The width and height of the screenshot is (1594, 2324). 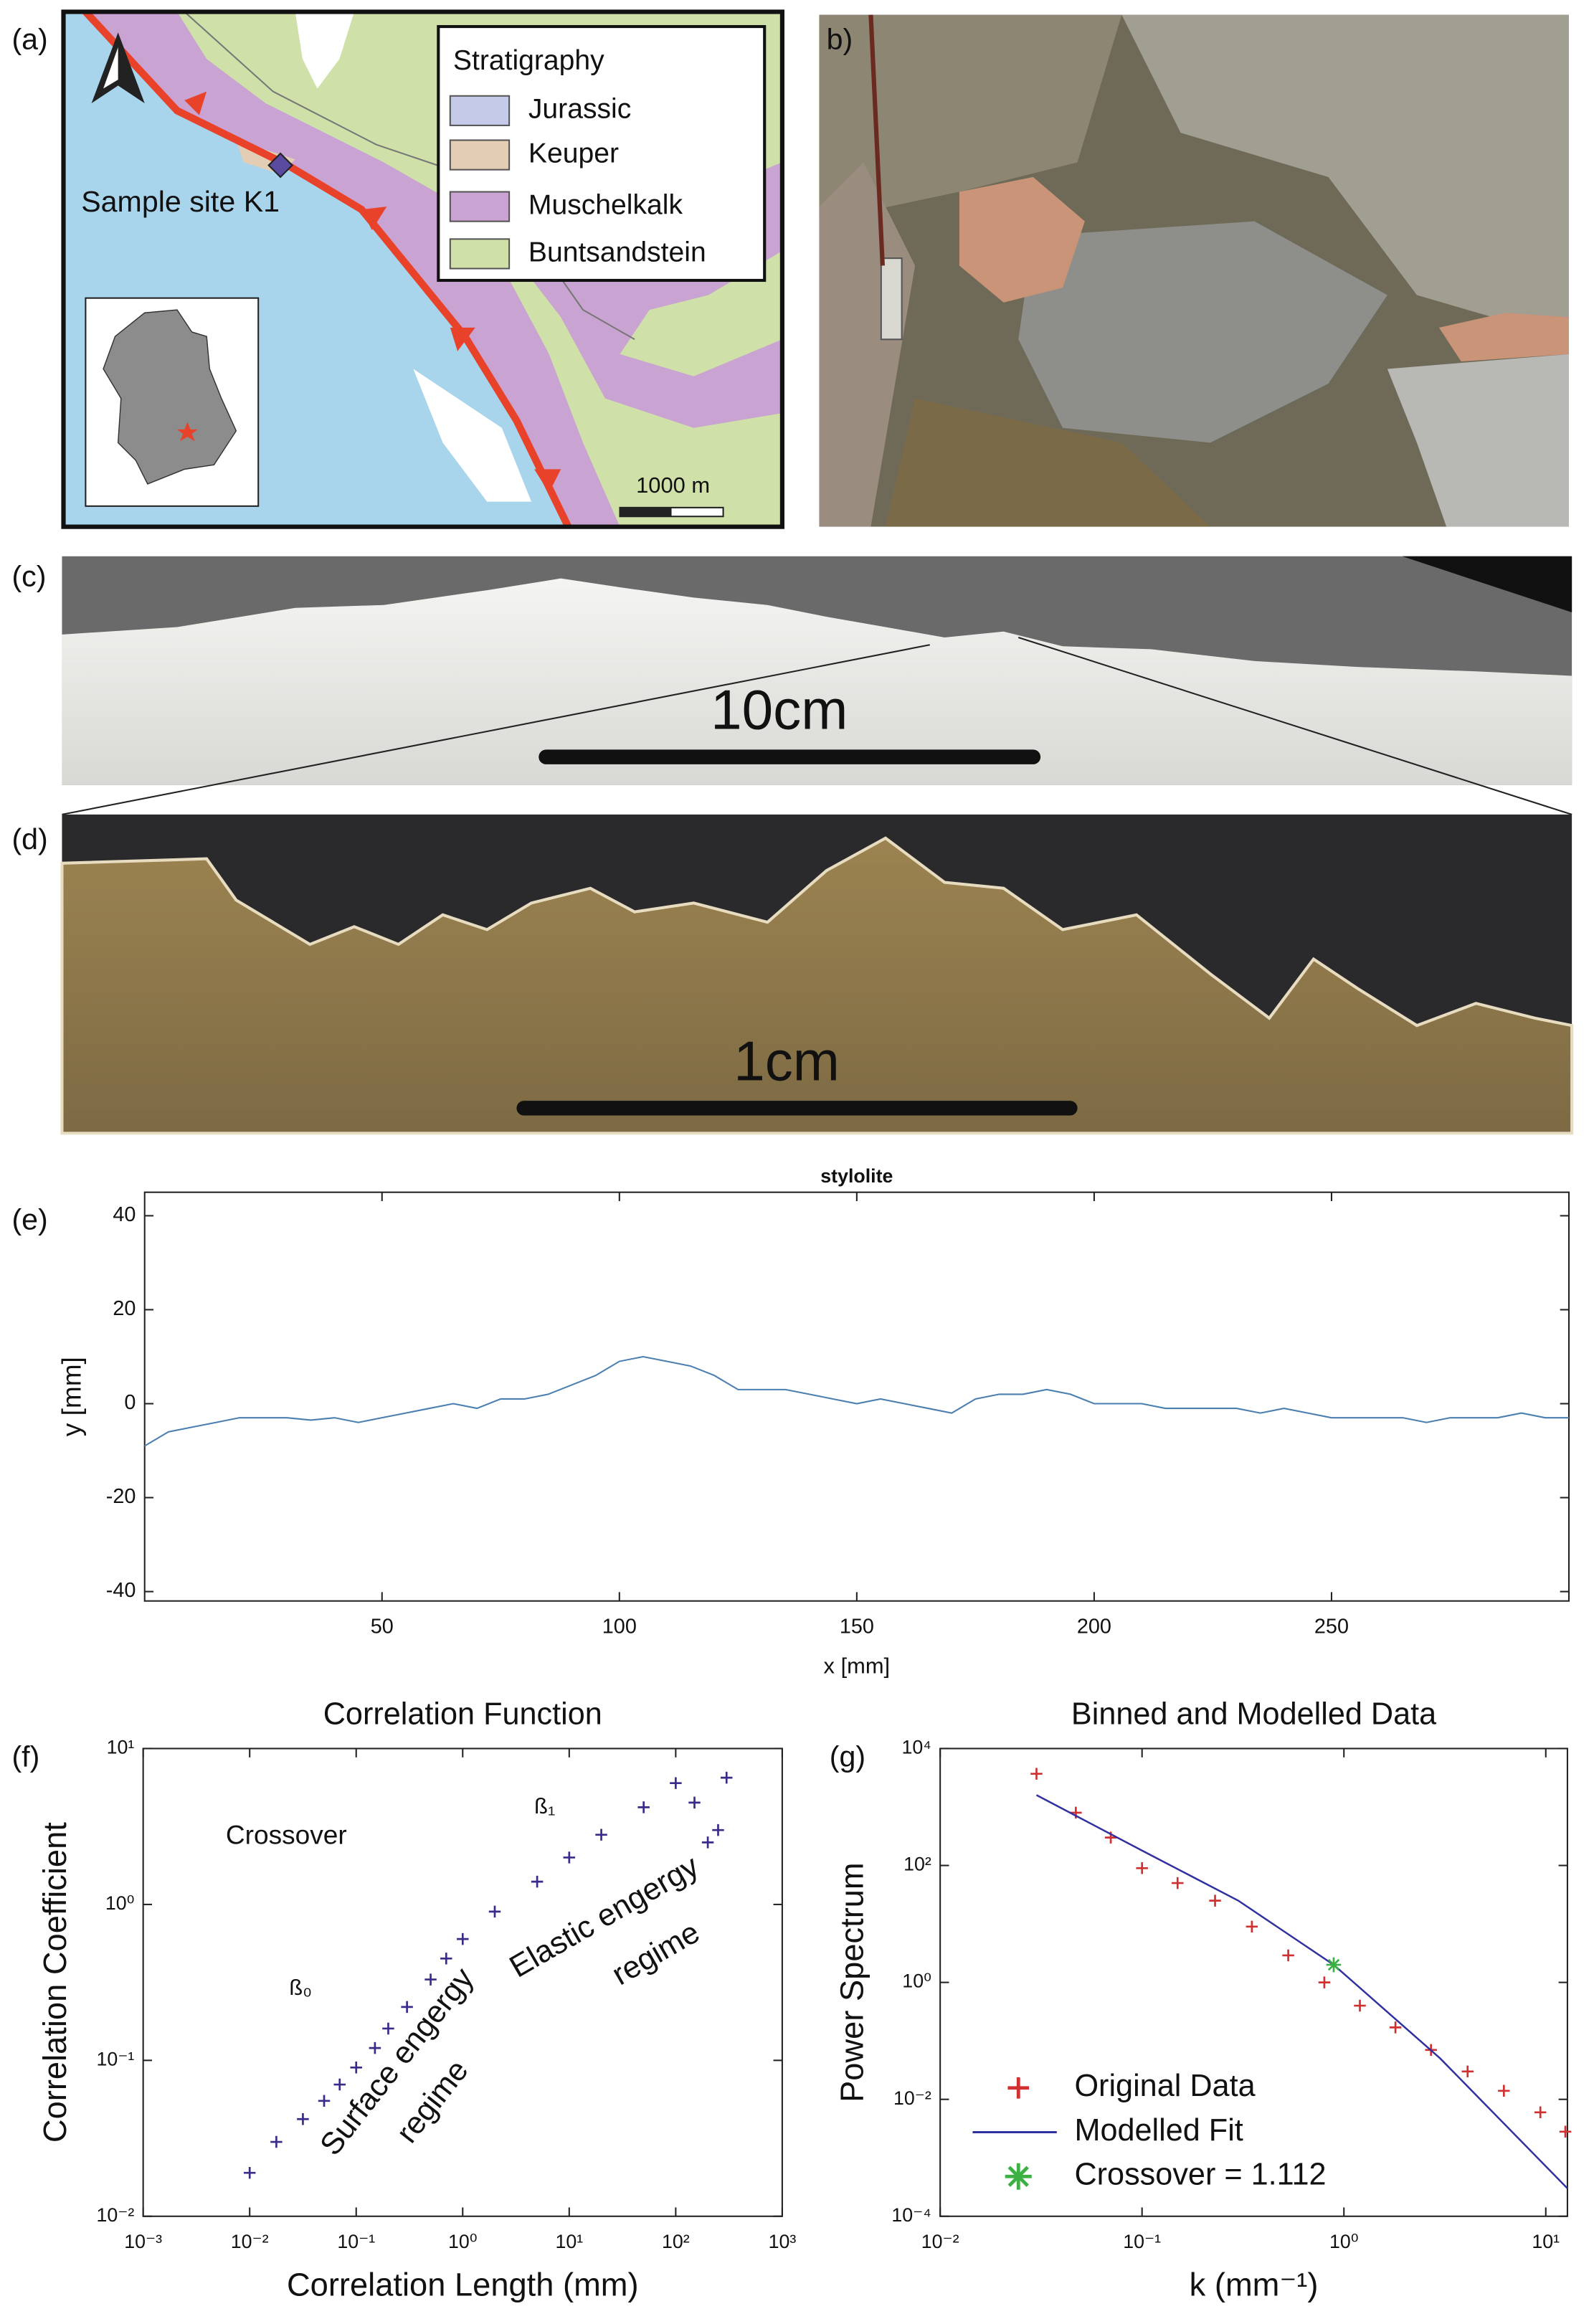 I want to click on legend-label: Crossover = 1.112, so click(x=1200, y=2175).